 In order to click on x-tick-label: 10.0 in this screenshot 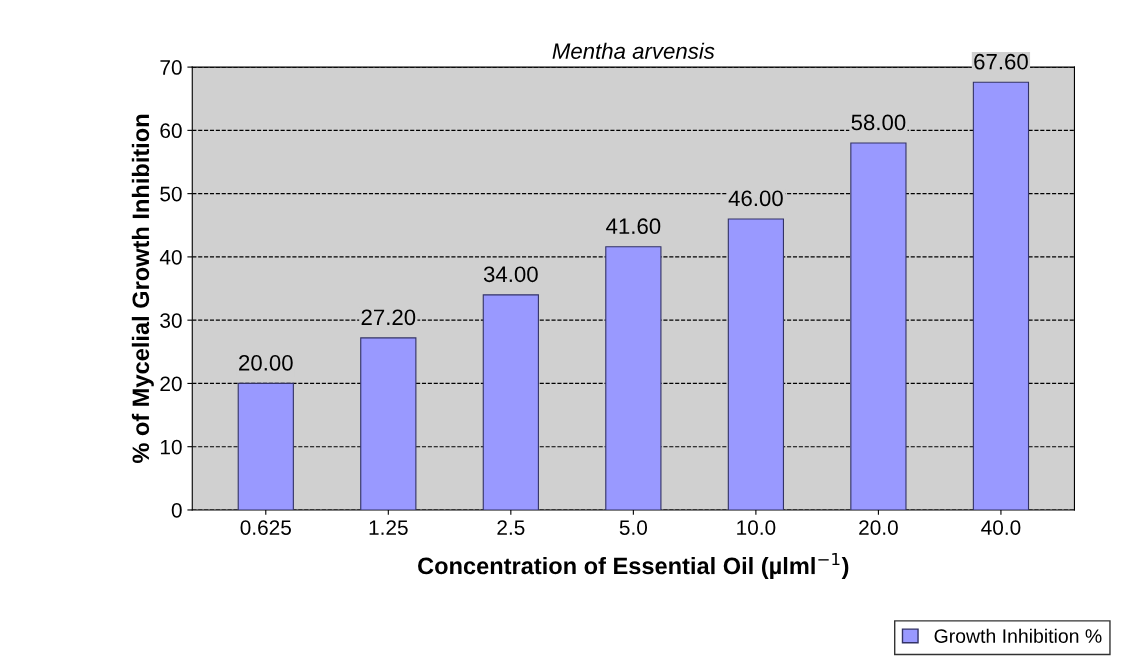, I will do `click(756, 527)`.